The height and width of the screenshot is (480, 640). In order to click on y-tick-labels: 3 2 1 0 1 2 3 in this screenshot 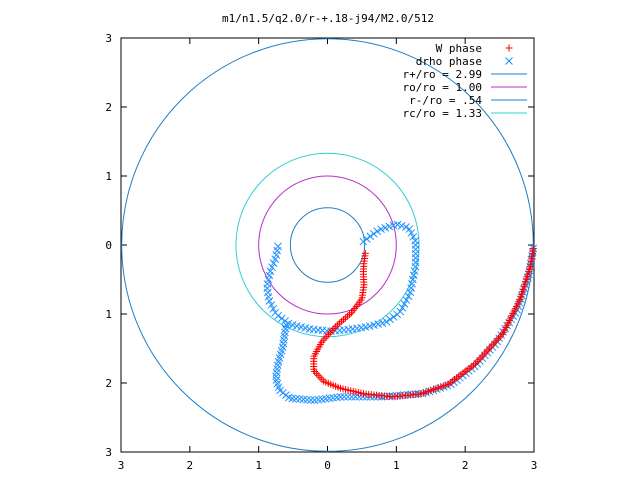, I will do `click(108, 245)`.